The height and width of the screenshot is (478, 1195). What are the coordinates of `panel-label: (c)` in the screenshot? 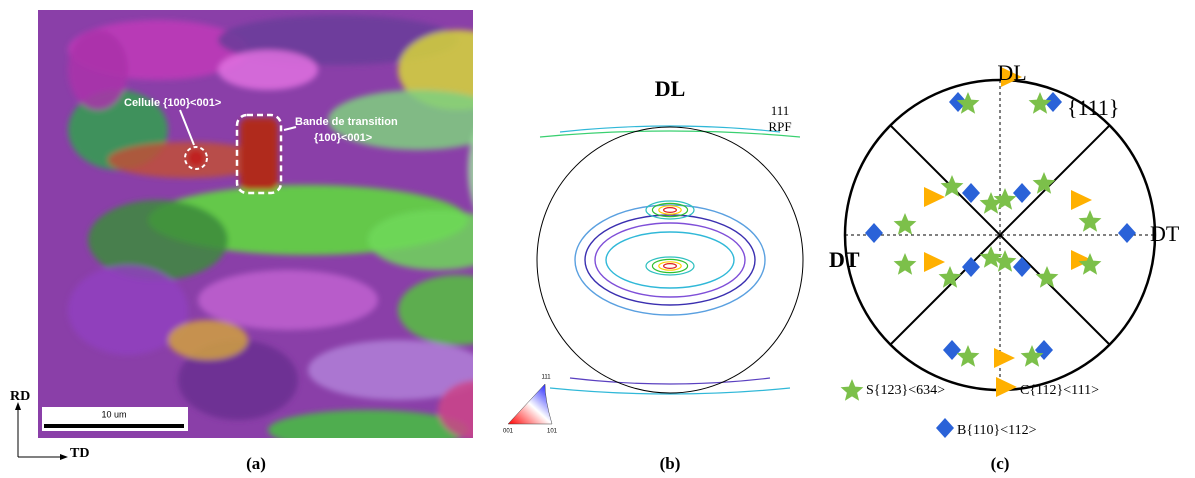 It's located at (1000, 463).